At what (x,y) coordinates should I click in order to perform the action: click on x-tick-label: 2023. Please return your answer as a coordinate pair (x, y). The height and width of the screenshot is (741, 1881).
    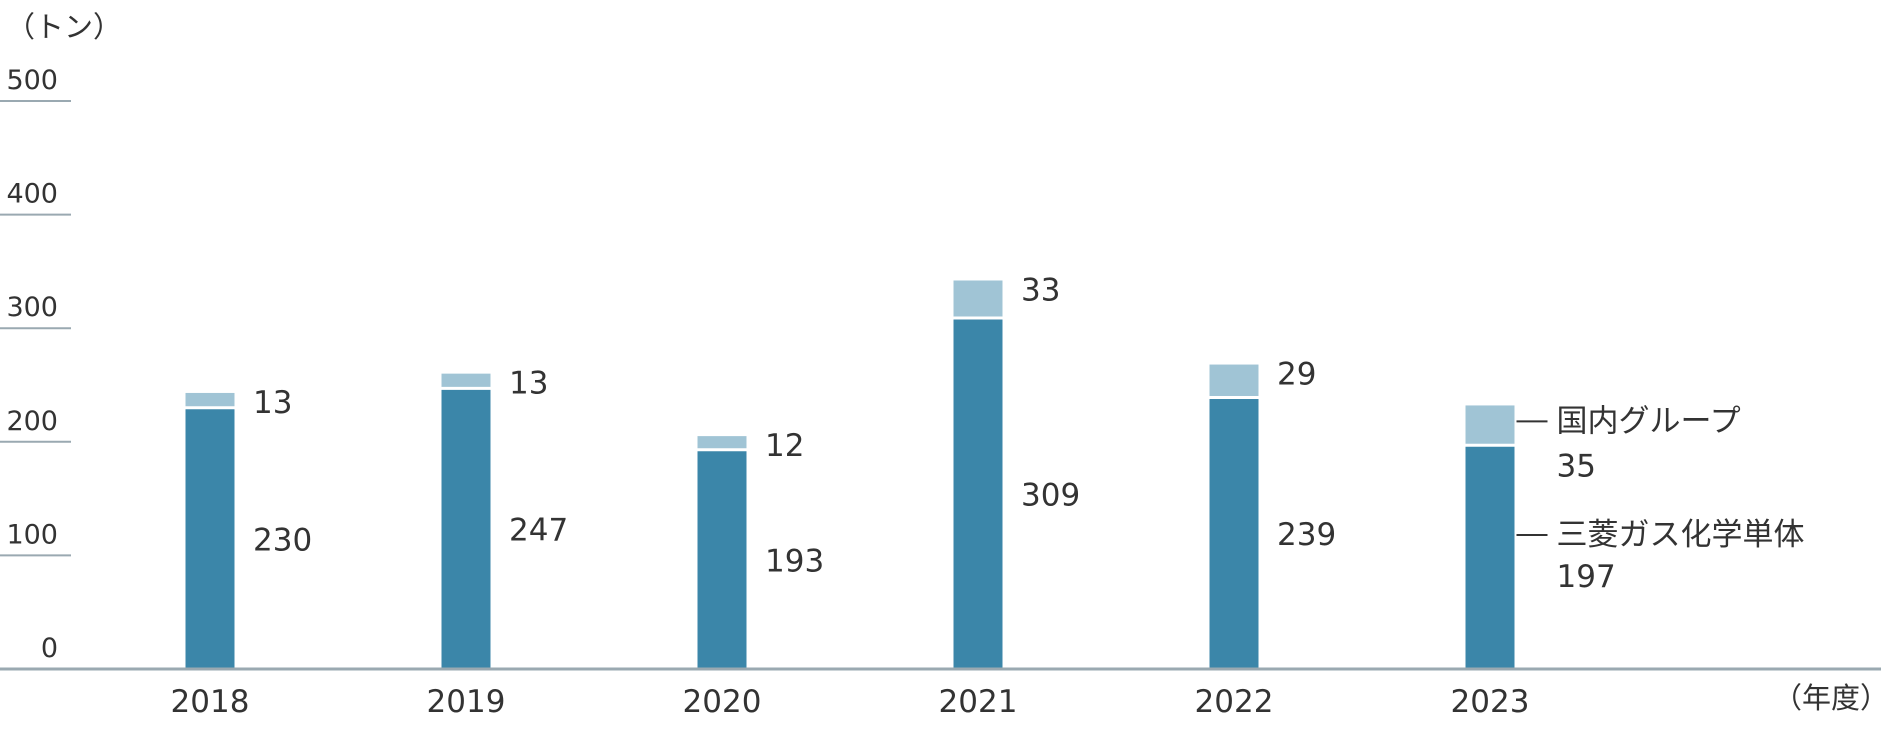
    Looking at the image, I should click on (1490, 702).